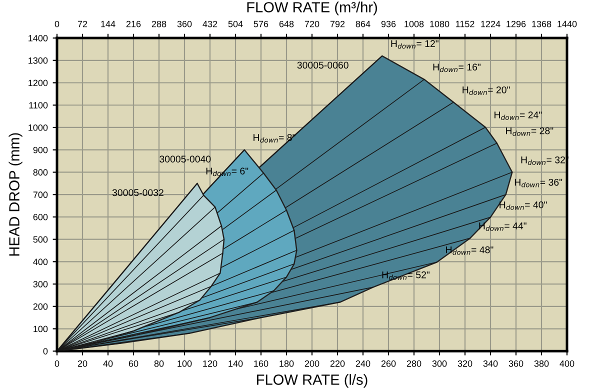  I want to click on x2-tick-label: 1080, so click(440, 24).